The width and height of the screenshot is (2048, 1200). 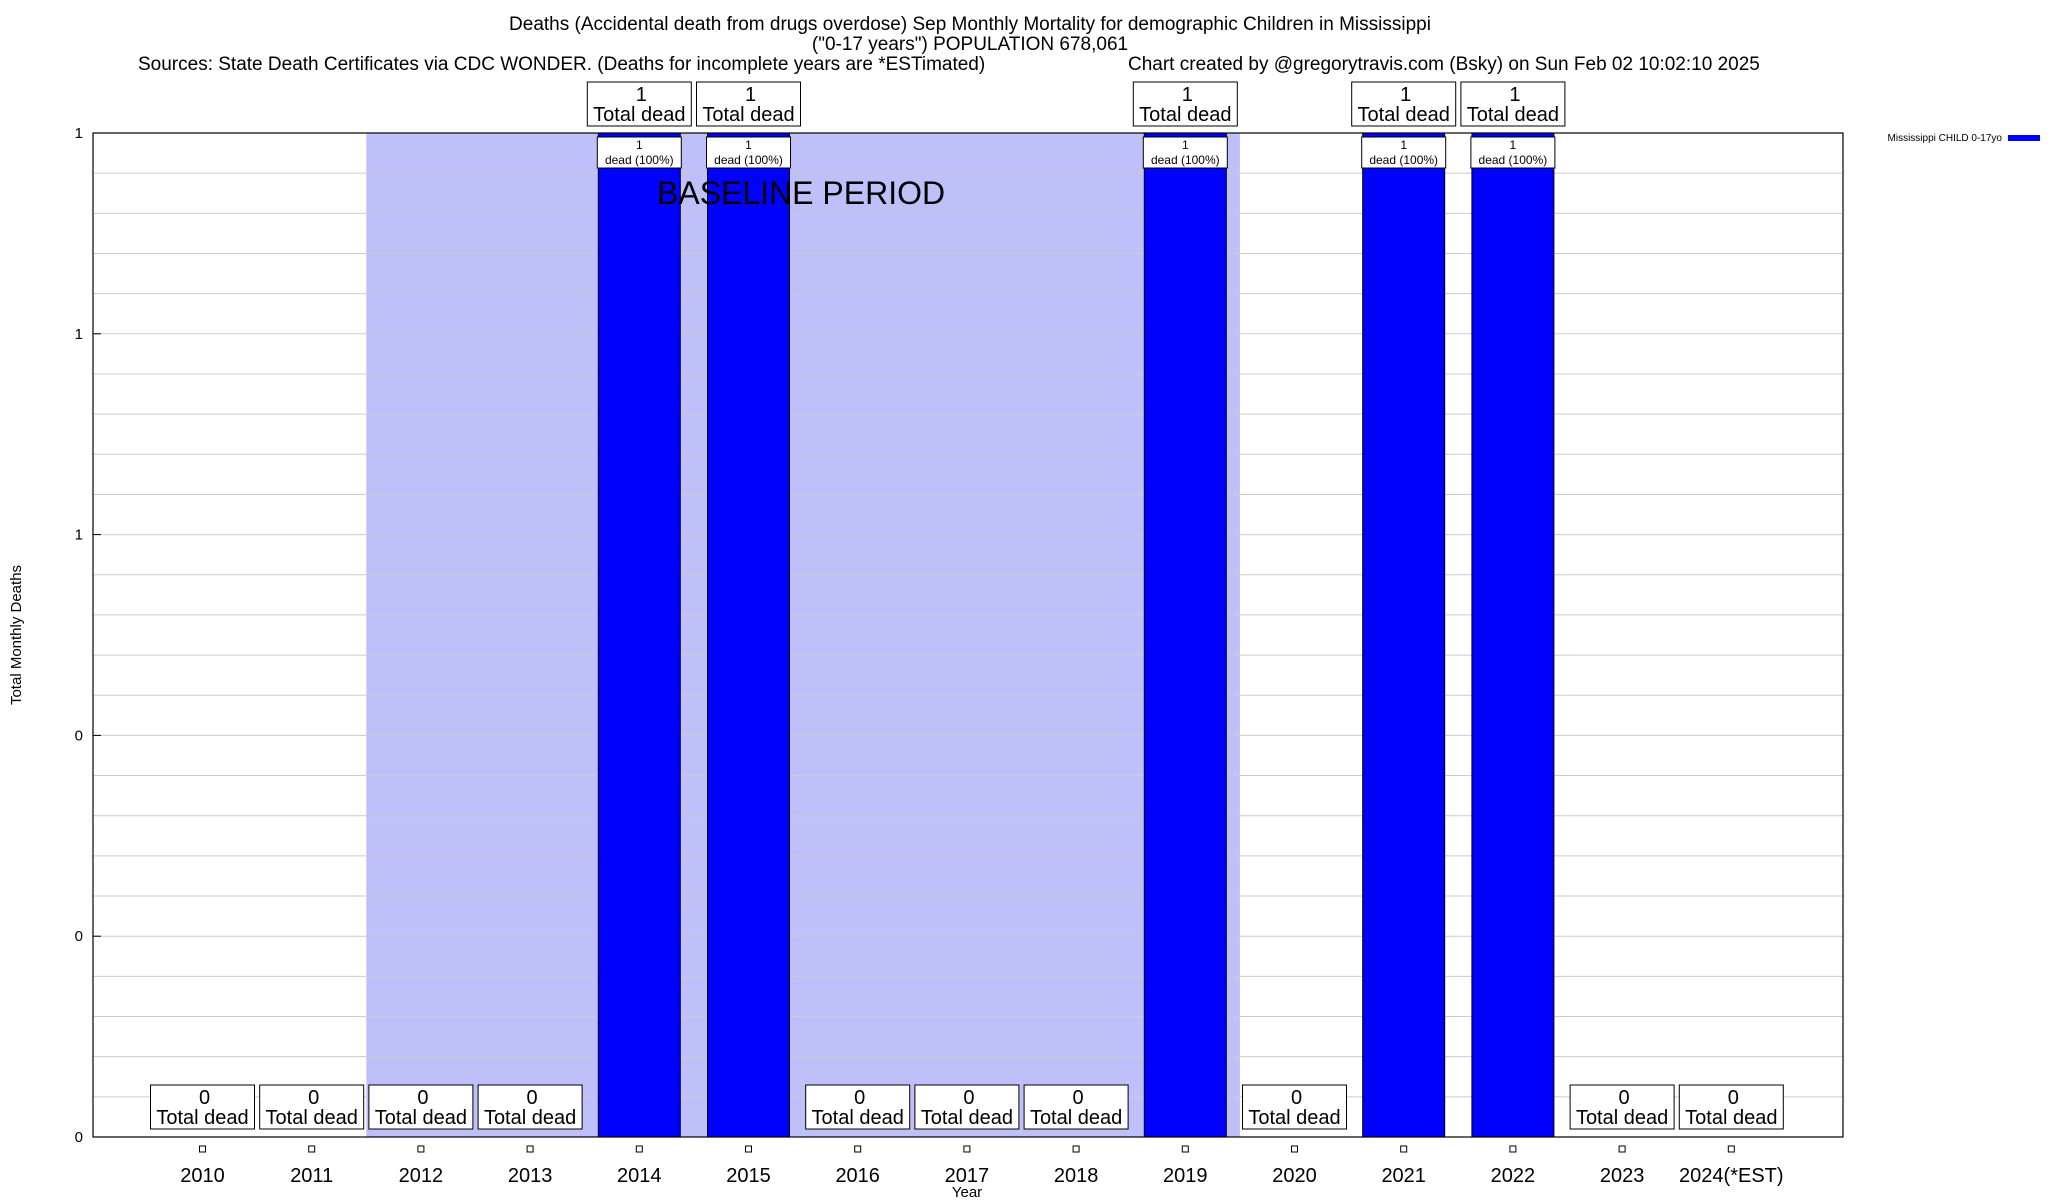 What do you see at coordinates (748, 1176) in the screenshot?
I see `x-tick-label: 2015` at bounding box center [748, 1176].